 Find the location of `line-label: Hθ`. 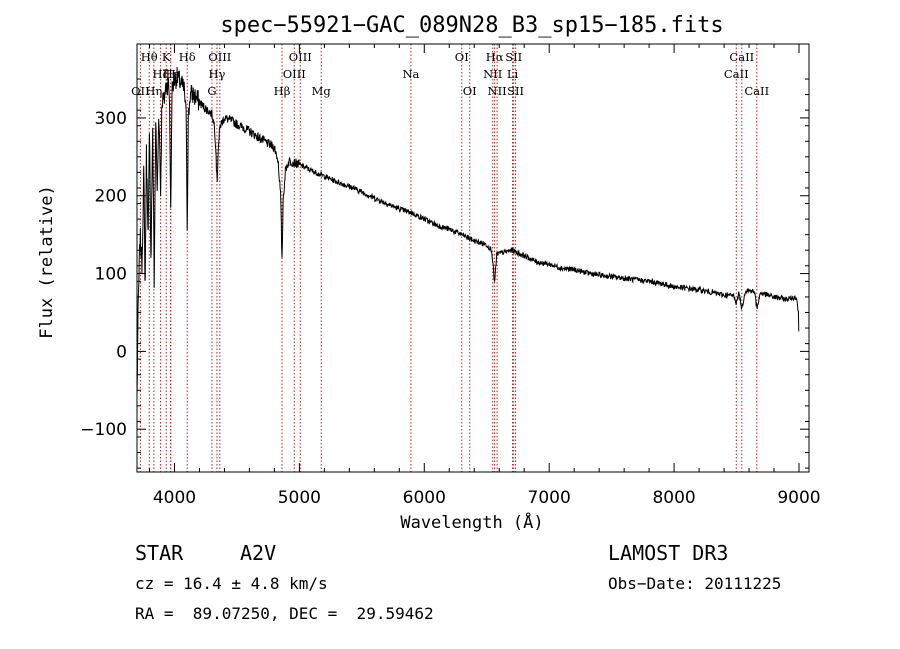

line-label: Hθ is located at coordinates (149, 57).